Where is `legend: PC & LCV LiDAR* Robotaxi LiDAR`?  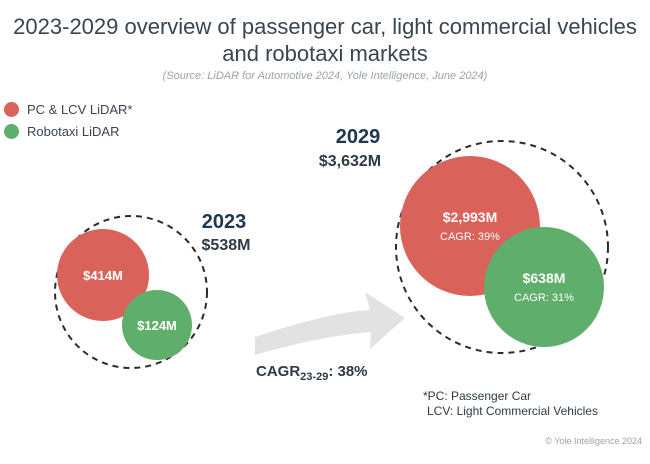 legend: PC & LCV LiDAR* Robotaxi LiDAR is located at coordinates (68, 120).